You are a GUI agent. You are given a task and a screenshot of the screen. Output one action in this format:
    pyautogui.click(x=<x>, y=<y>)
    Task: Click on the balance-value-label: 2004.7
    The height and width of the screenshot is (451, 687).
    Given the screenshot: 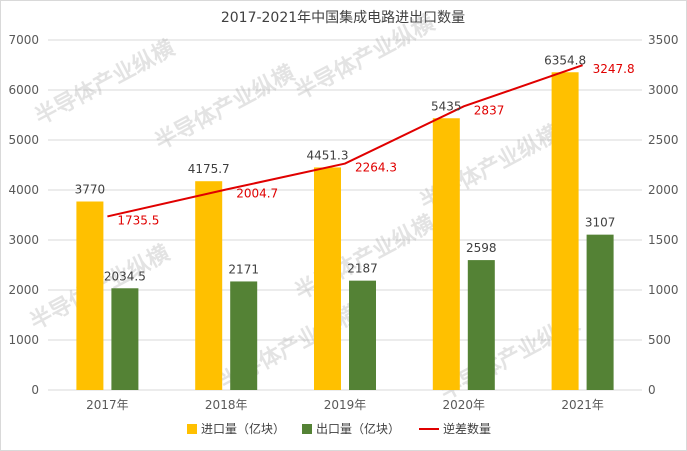 What is the action you would take?
    pyautogui.click(x=257, y=194)
    